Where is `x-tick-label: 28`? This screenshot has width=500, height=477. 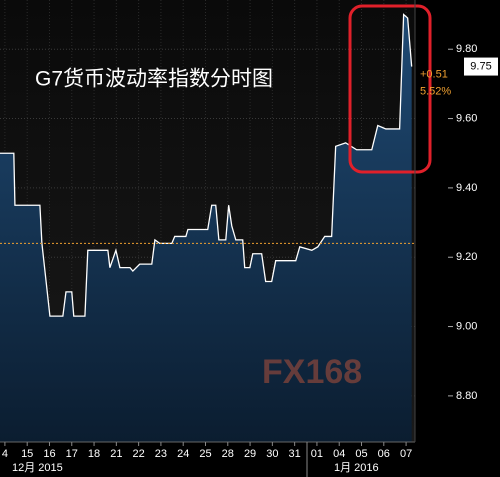 x-tick-label: 28 is located at coordinates (228, 454).